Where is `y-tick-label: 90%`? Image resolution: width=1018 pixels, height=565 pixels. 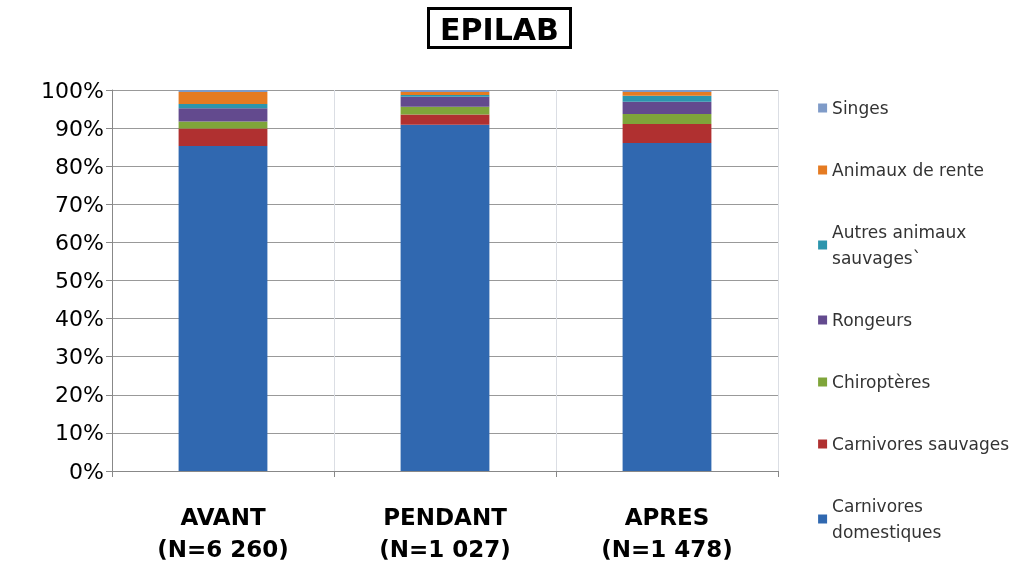 y-tick-label: 90% is located at coordinates (79, 128).